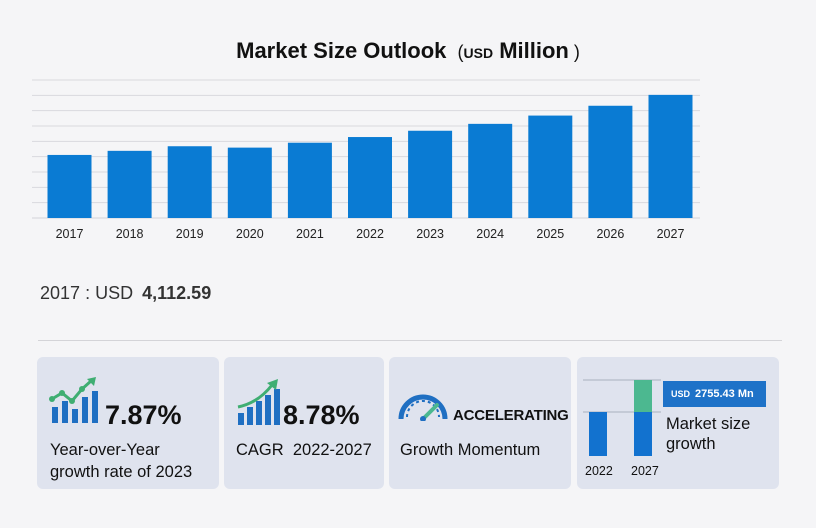  What do you see at coordinates (574, 52) in the screenshot?
I see `title-paren-close: )` at bounding box center [574, 52].